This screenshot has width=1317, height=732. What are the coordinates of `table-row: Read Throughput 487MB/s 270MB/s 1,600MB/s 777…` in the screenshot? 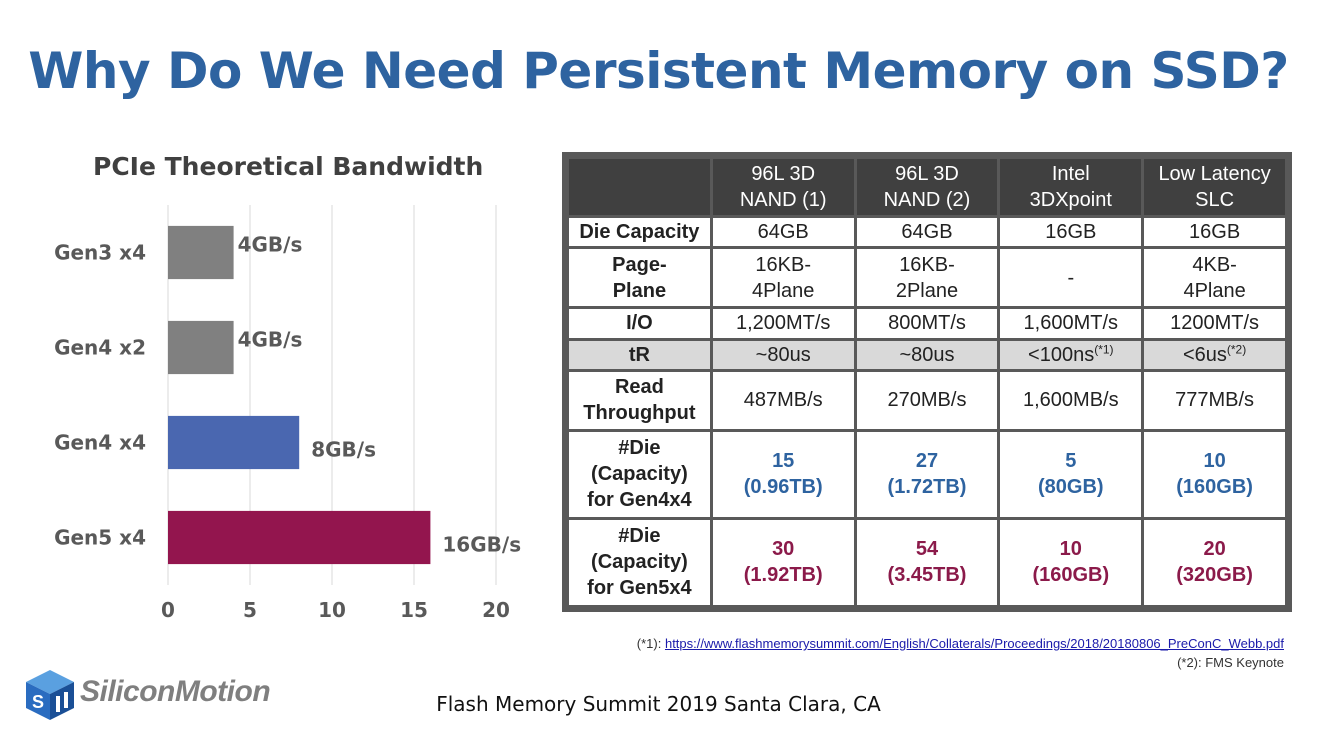 It's located at (927, 400).